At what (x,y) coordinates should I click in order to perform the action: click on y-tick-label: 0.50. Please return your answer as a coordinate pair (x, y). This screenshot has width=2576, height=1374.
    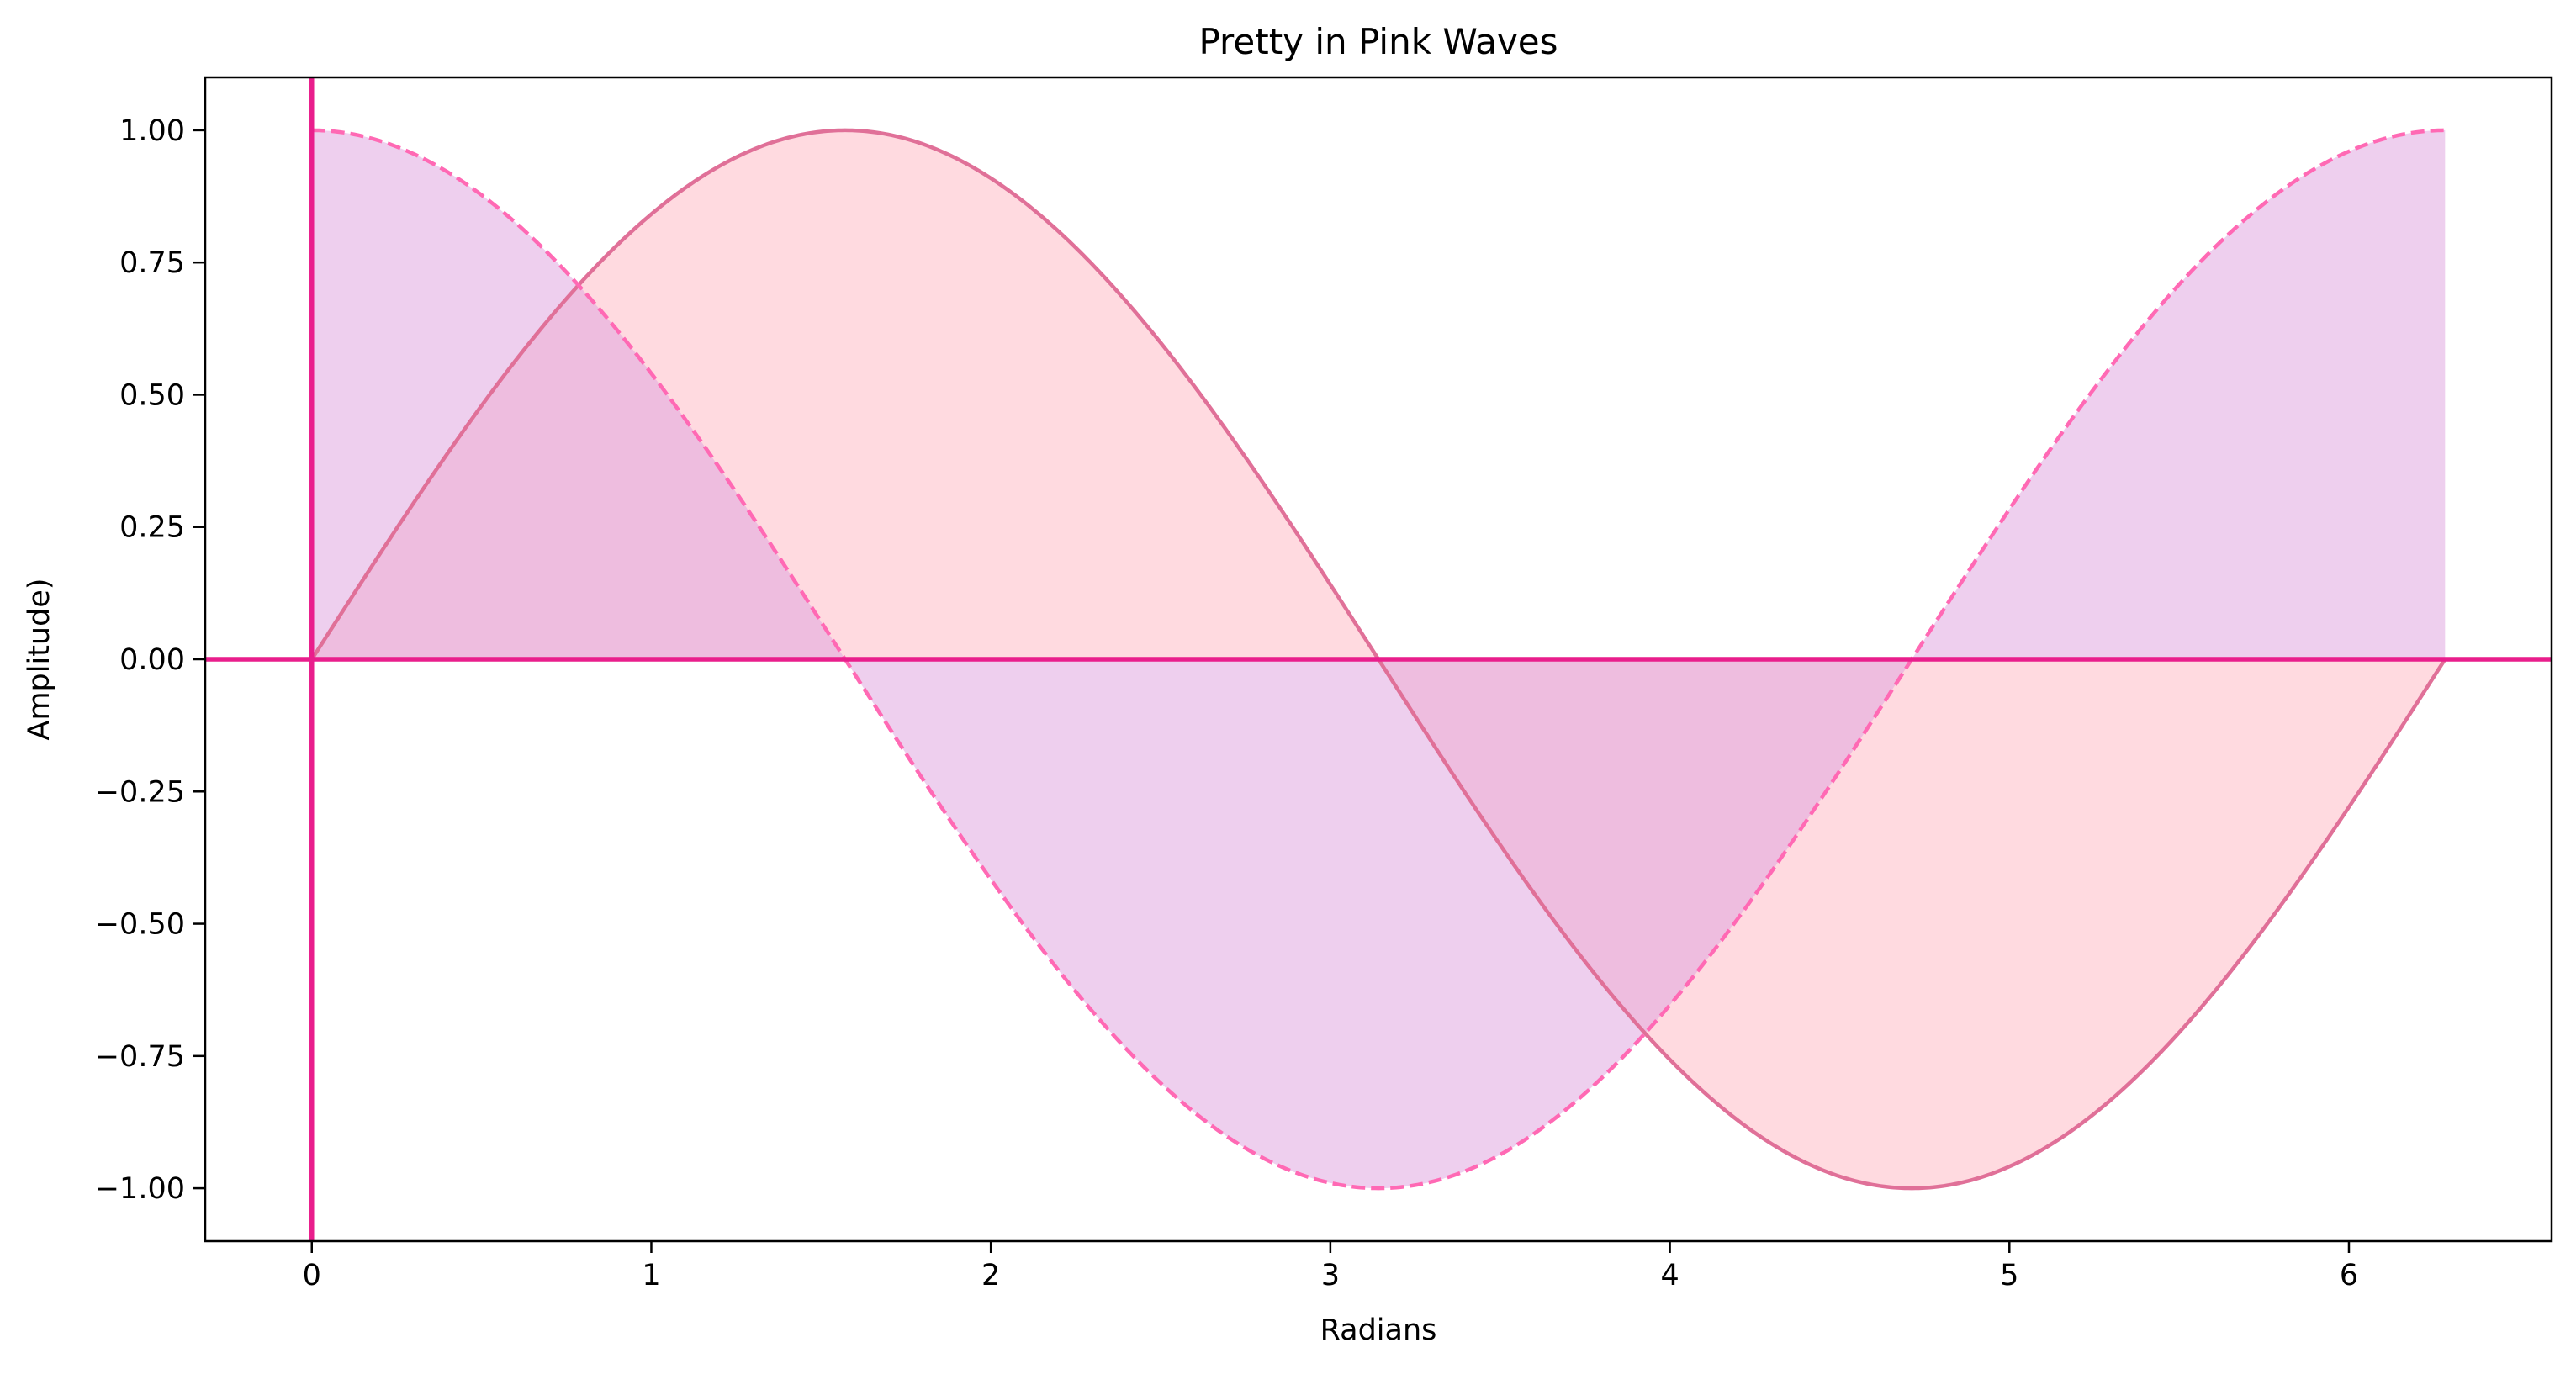
    Looking at the image, I should click on (152, 395).